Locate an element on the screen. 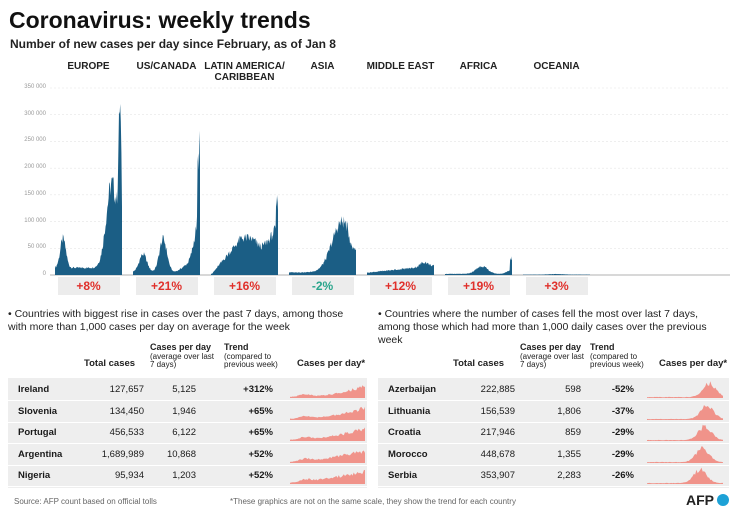 This screenshot has width=736, height=514. region-label: OCEANIA is located at coordinates (556, 66).